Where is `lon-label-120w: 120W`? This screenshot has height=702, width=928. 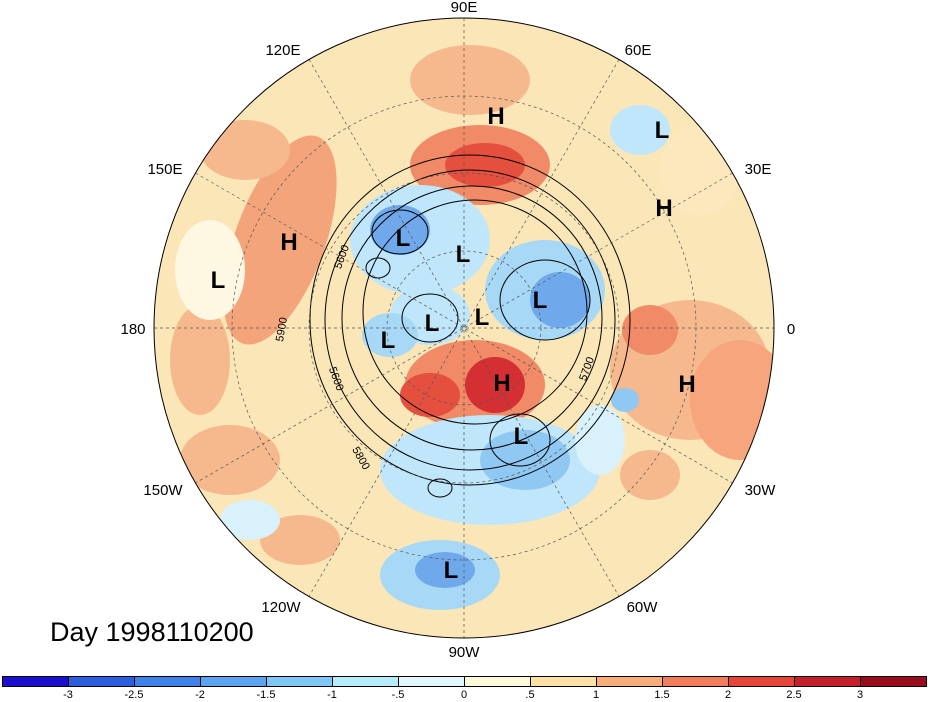
lon-label-120w: 120W is located at coordinates (281, 607).